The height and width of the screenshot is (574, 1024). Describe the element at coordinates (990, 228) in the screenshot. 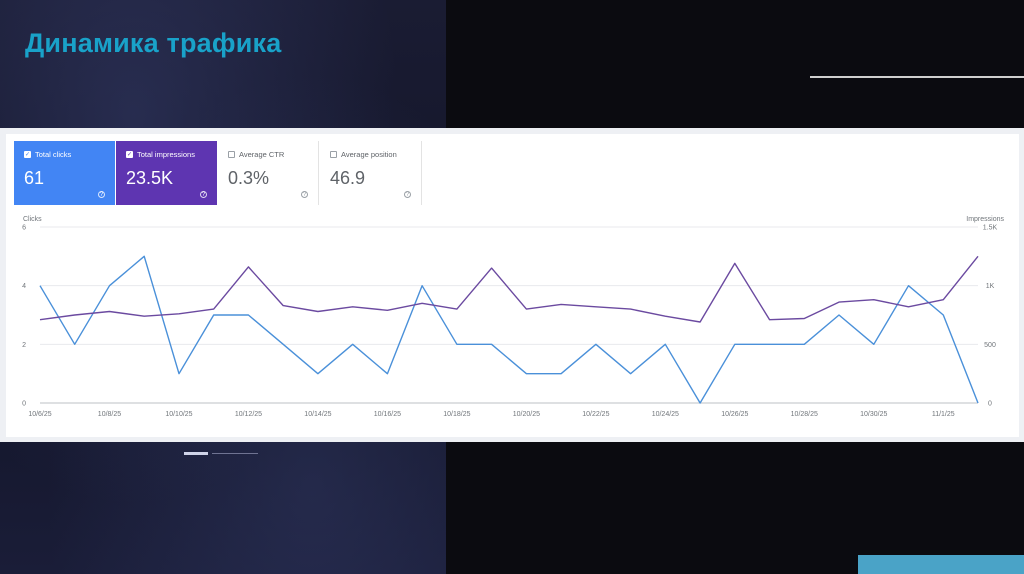

I see `right-tick-label: 1.5K` at that location.